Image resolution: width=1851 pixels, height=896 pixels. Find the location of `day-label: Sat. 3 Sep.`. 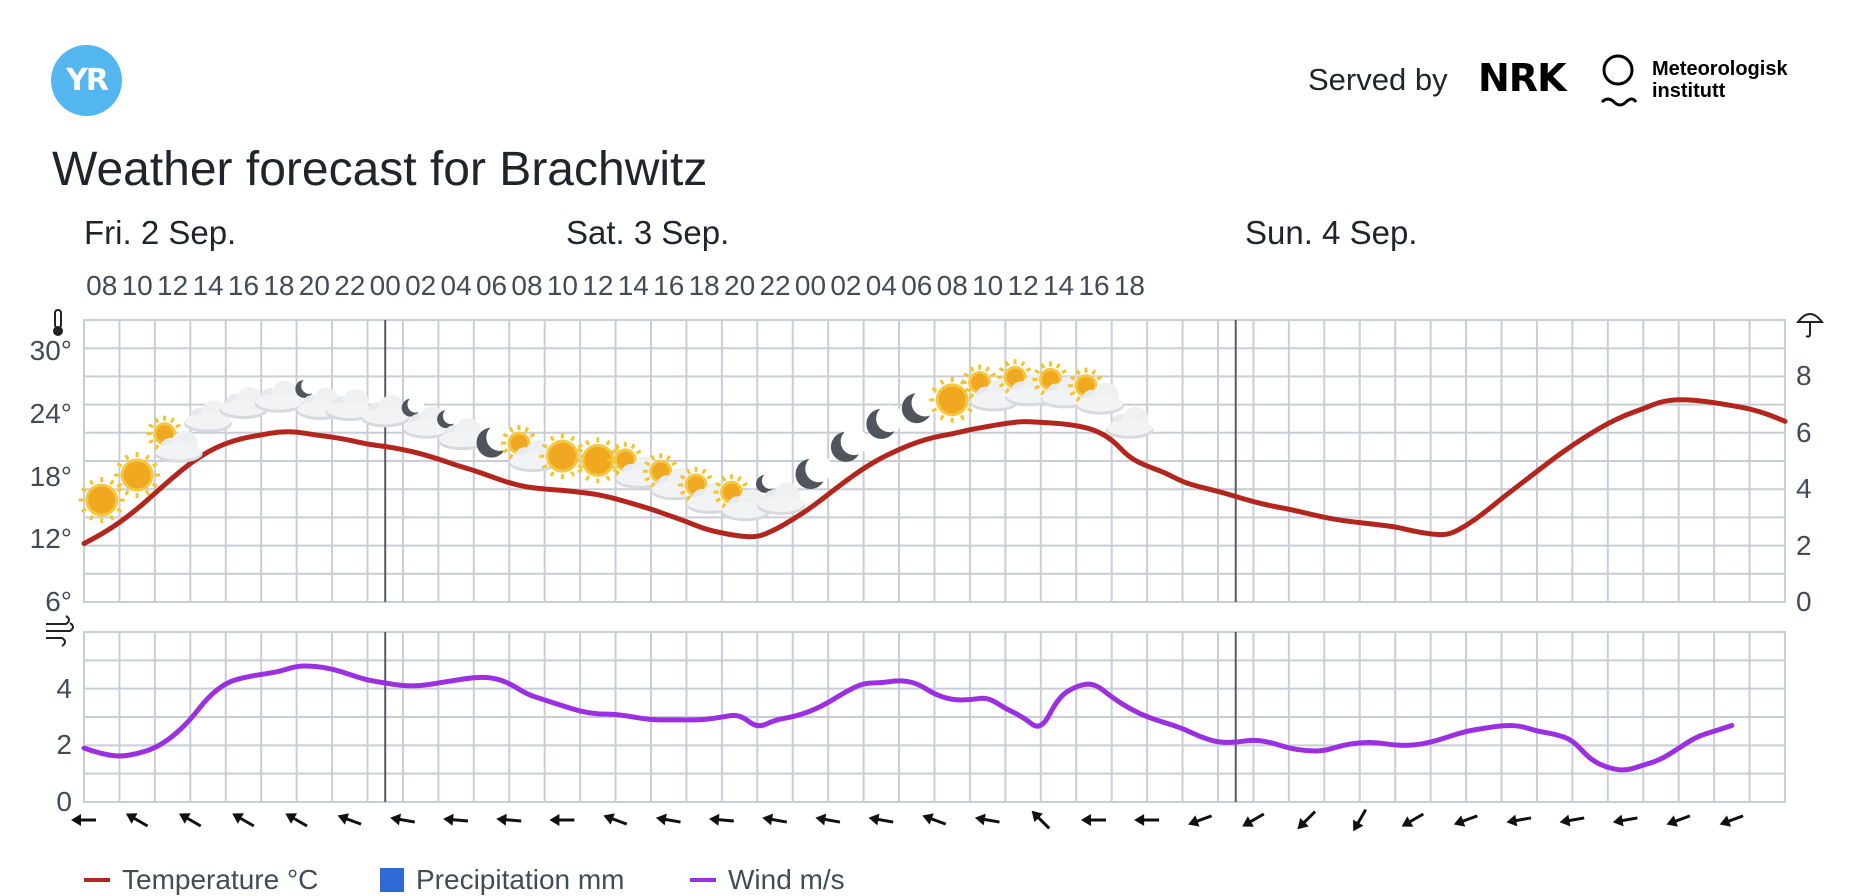

day-label: Sat. 3 Sep. is located at coordinates (648, 232).